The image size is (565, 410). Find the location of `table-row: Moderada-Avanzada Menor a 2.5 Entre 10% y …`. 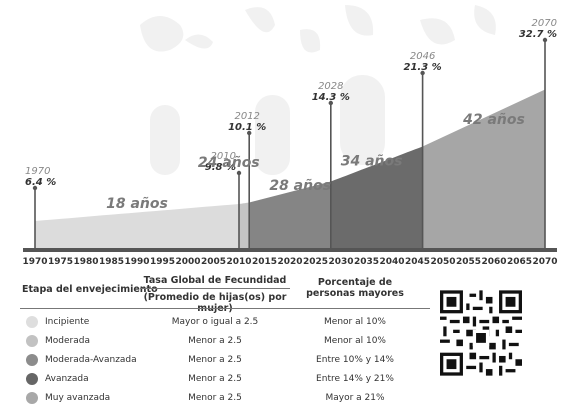

table-row: Moderada-Avanzada Menor a 2.5 Entre 10% y … is located at coordinates (225, 360).